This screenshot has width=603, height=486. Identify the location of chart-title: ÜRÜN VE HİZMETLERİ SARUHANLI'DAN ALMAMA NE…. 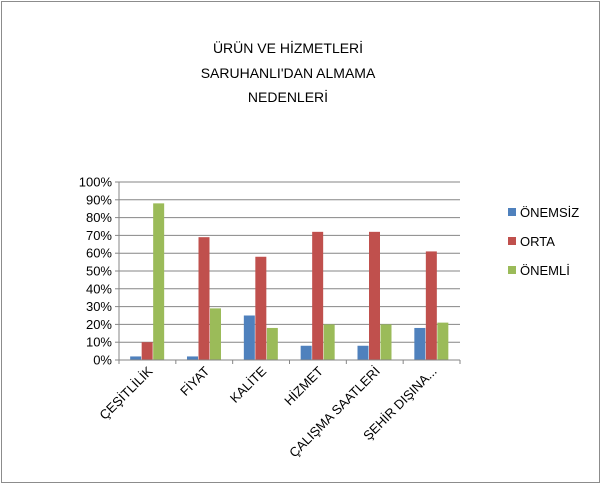
(288, 72).